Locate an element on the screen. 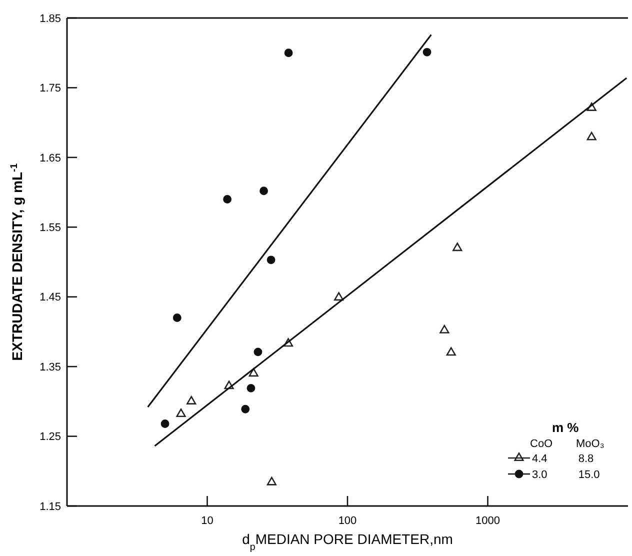  x-axis-title: d$_{p}$MEDIAN PORE DIAMETER,nm is located at coordinates (347, 541).